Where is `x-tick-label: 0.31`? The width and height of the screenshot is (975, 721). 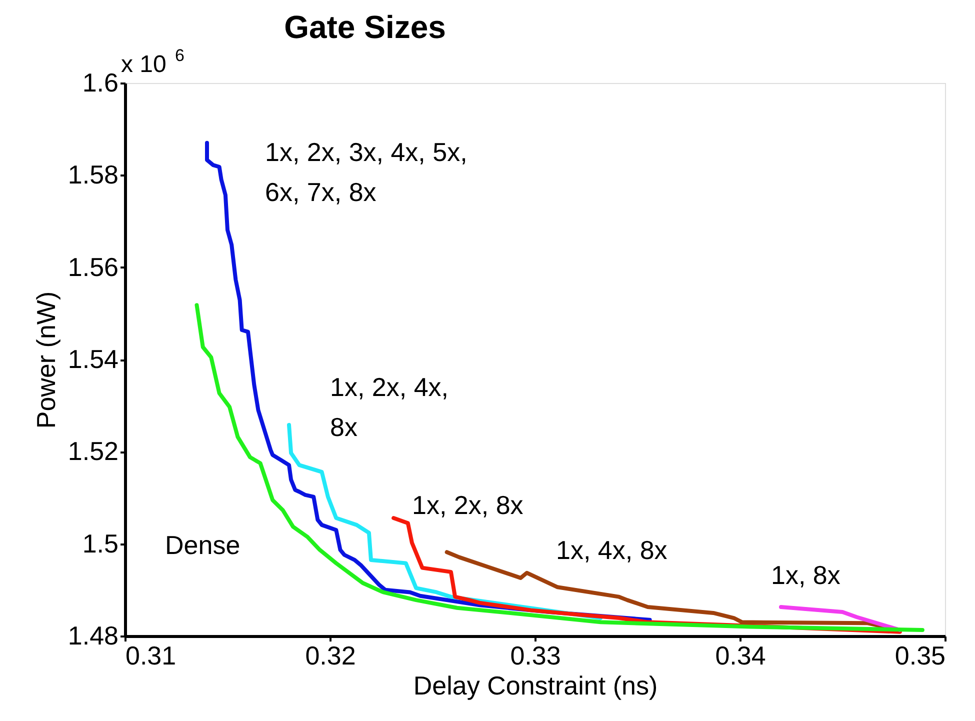 x-tick-label: 0.31 is located at coordinates (151, 655).